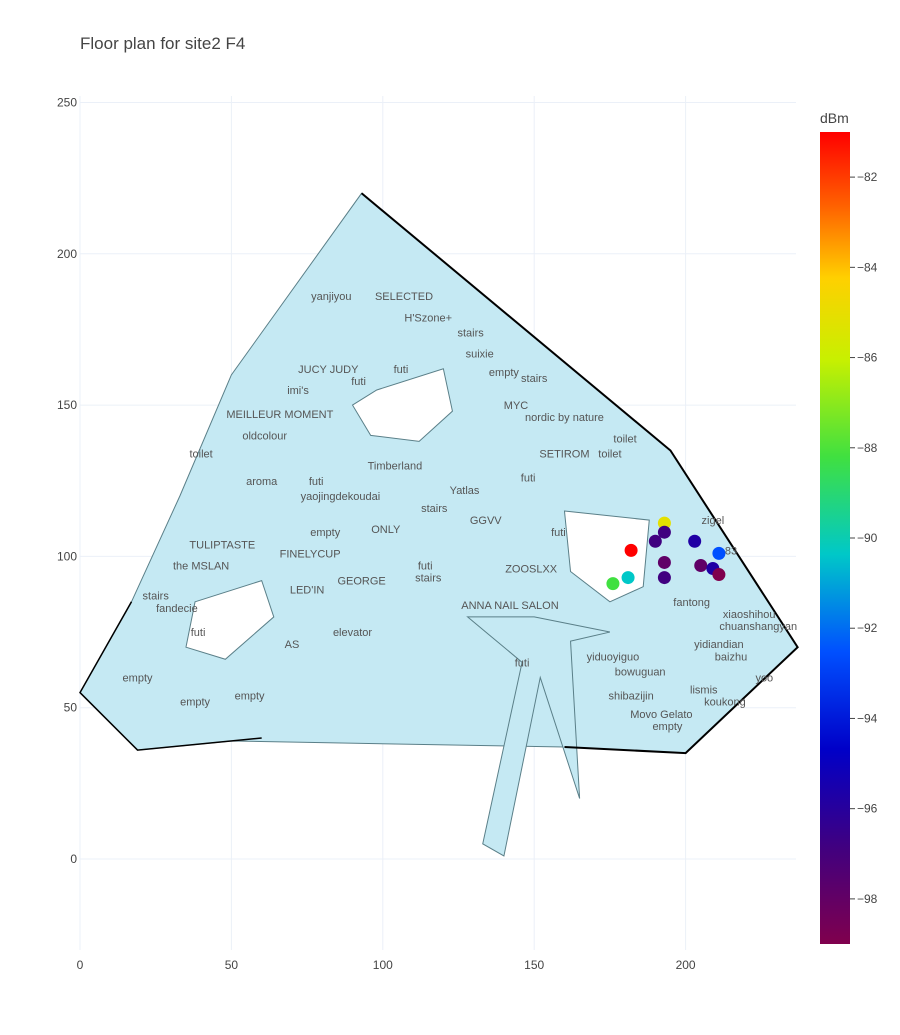 Image resolution: width=900 pixels, height=1035 pixels. I want to click on shop-label: aroma, so click(262, 482).